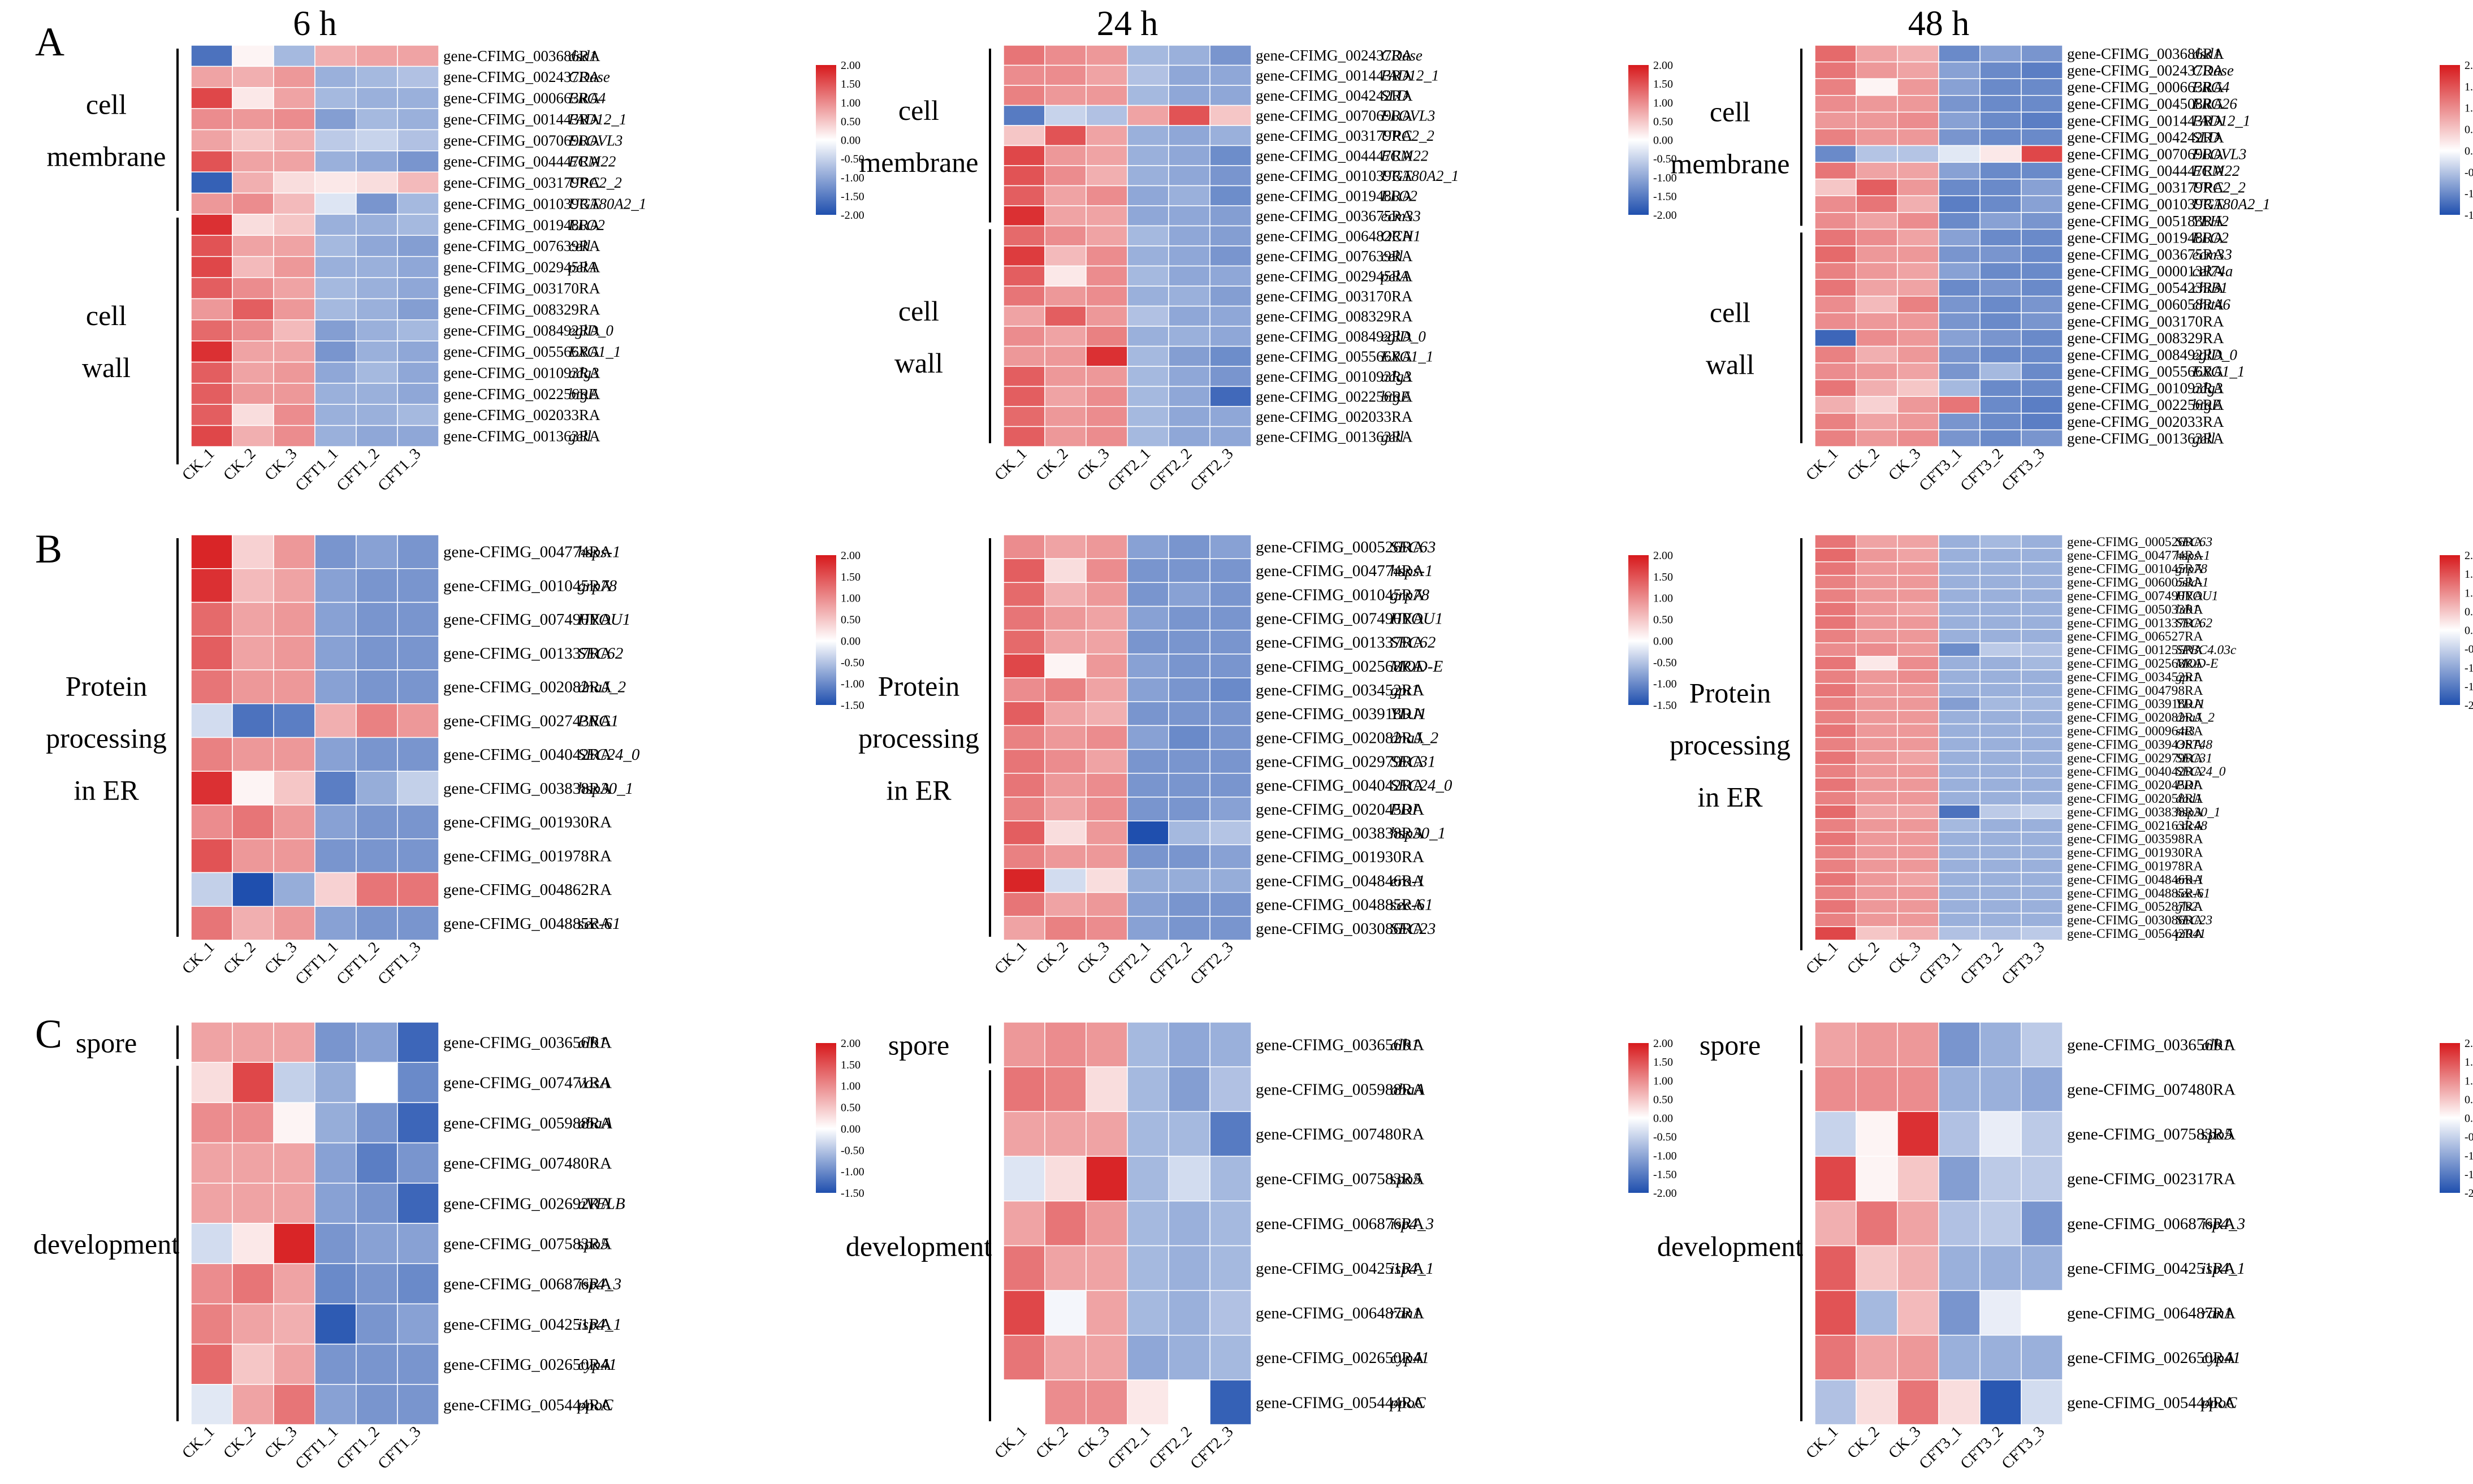 This screenshot has height=1484, width=2473. I want to click on hm-b-1-column-label: CK_1, so click(198, 957).